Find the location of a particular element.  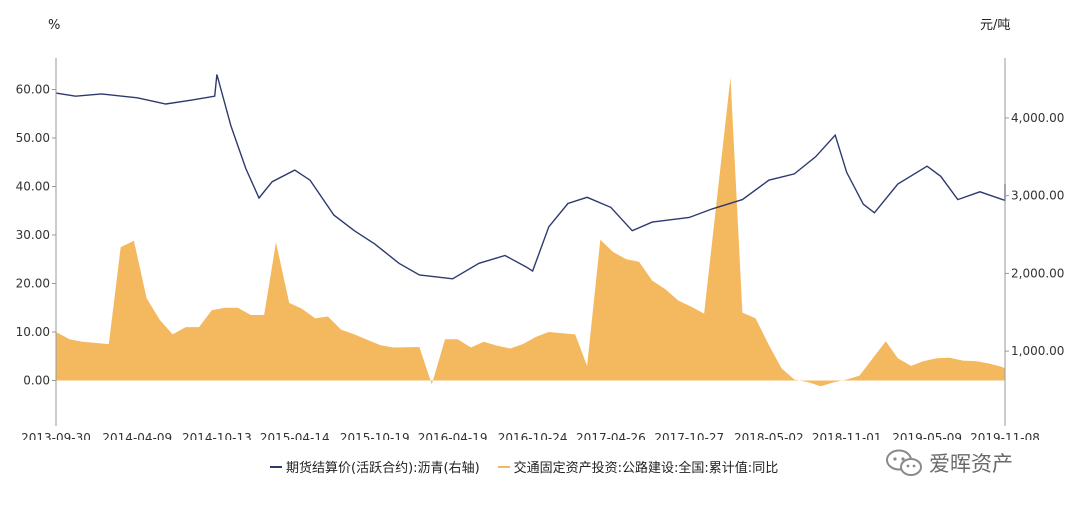

legend-item-highway-investment: 交通固定资产投资:公路建设:全国:累计值:同比 is located at coordinates (638, 466).